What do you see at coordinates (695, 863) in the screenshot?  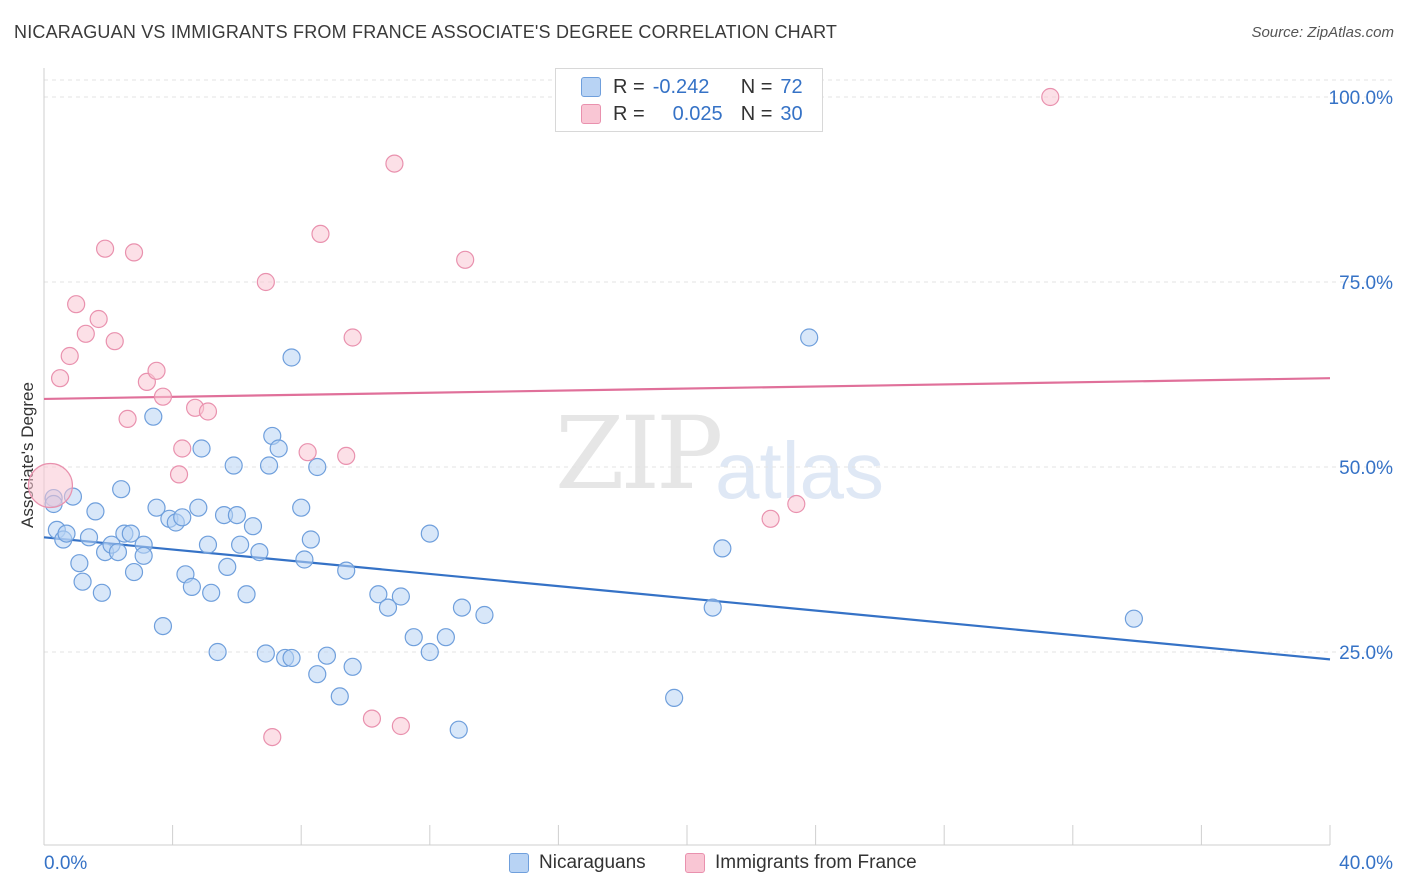 I see `bottom-legend-swatch-pink` at bounding box center [695, 863].